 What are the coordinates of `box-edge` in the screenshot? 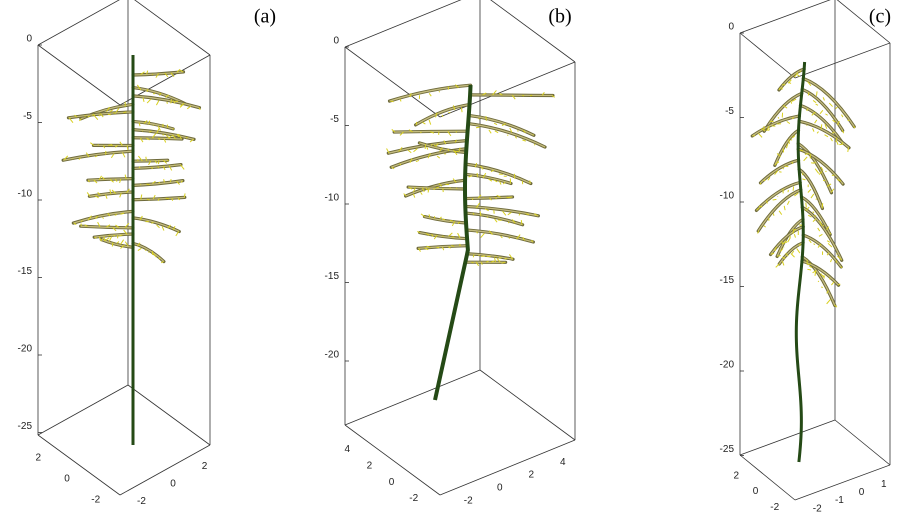 It's located at (172, 28).